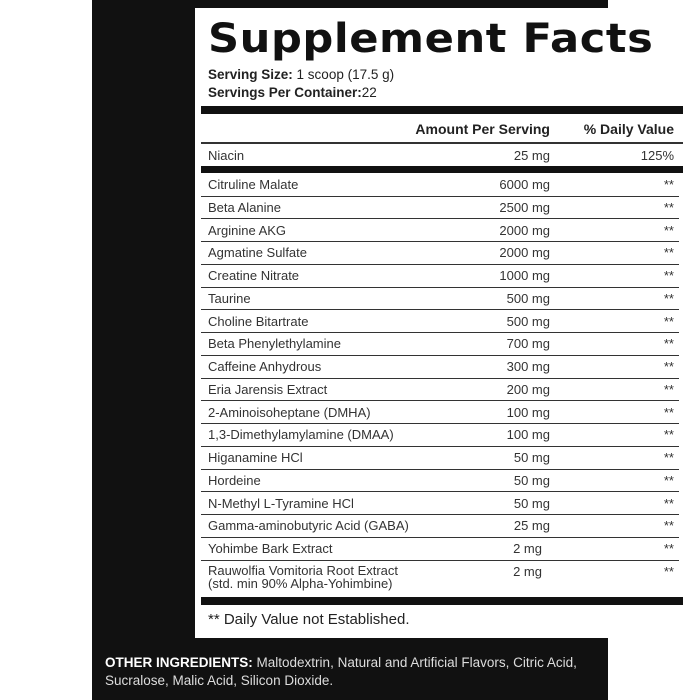  What do you see at coordinates (440, 481) in the screenshot?
I see `table-row: Hordeine 50 mg **` at bounding box center [440, 481].